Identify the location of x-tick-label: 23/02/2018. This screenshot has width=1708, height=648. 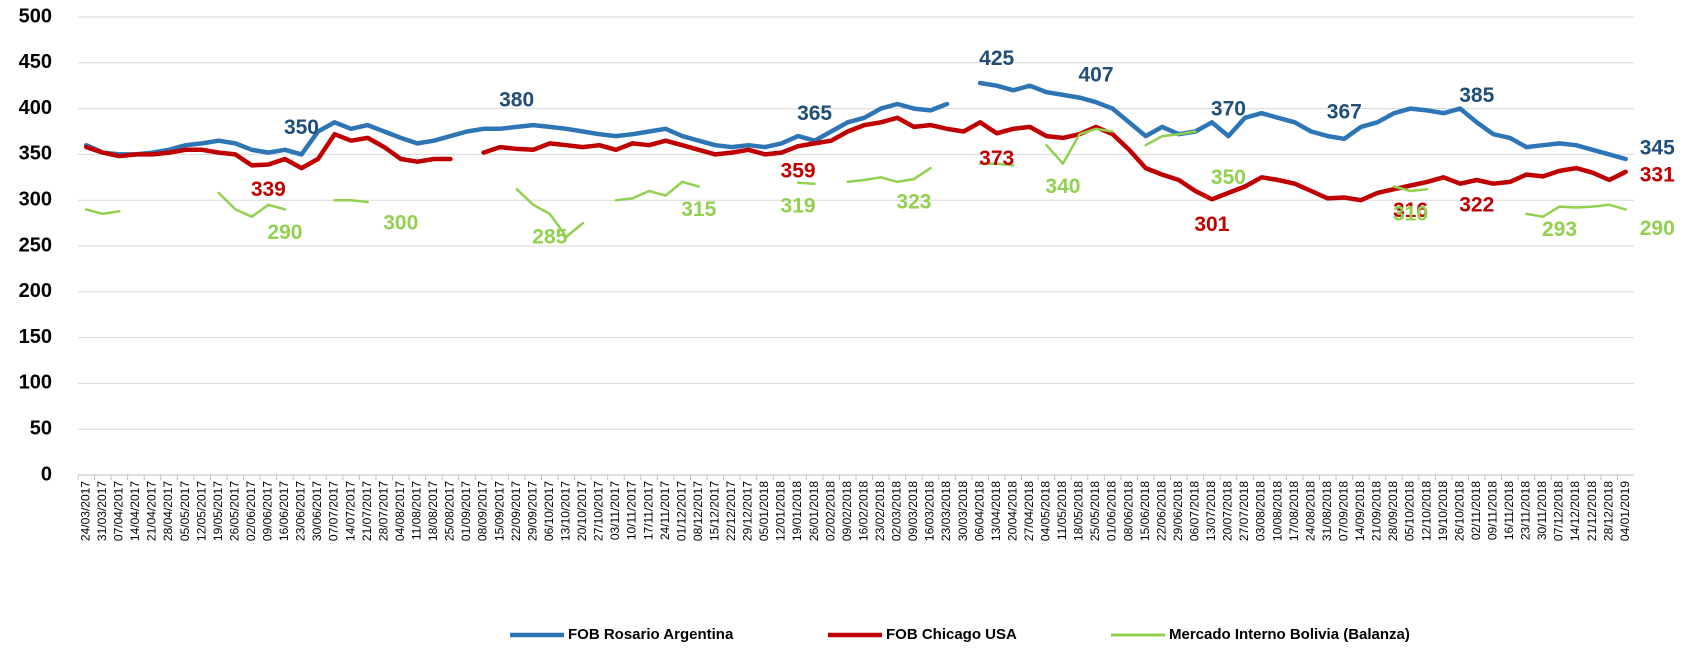
(880, 511).